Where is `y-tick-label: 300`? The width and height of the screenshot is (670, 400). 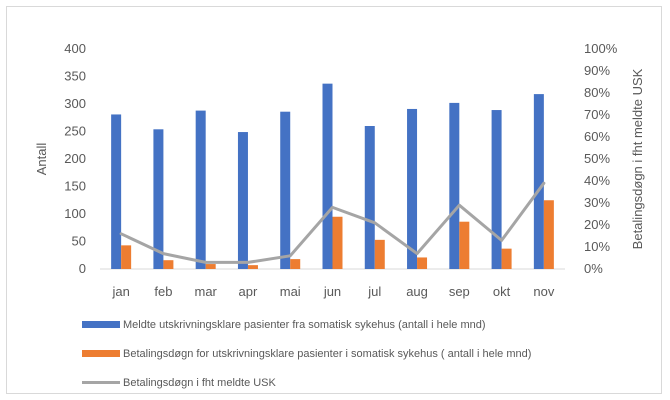 y-tick-label: 300 is located at coordinates (75, 103).